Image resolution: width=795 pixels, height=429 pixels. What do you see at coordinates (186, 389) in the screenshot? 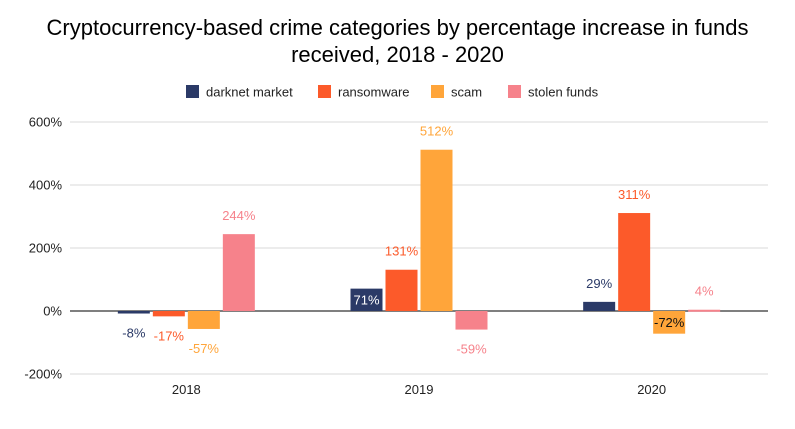
I see `x-tick-label: 2018` at bounding box center [186, 389].